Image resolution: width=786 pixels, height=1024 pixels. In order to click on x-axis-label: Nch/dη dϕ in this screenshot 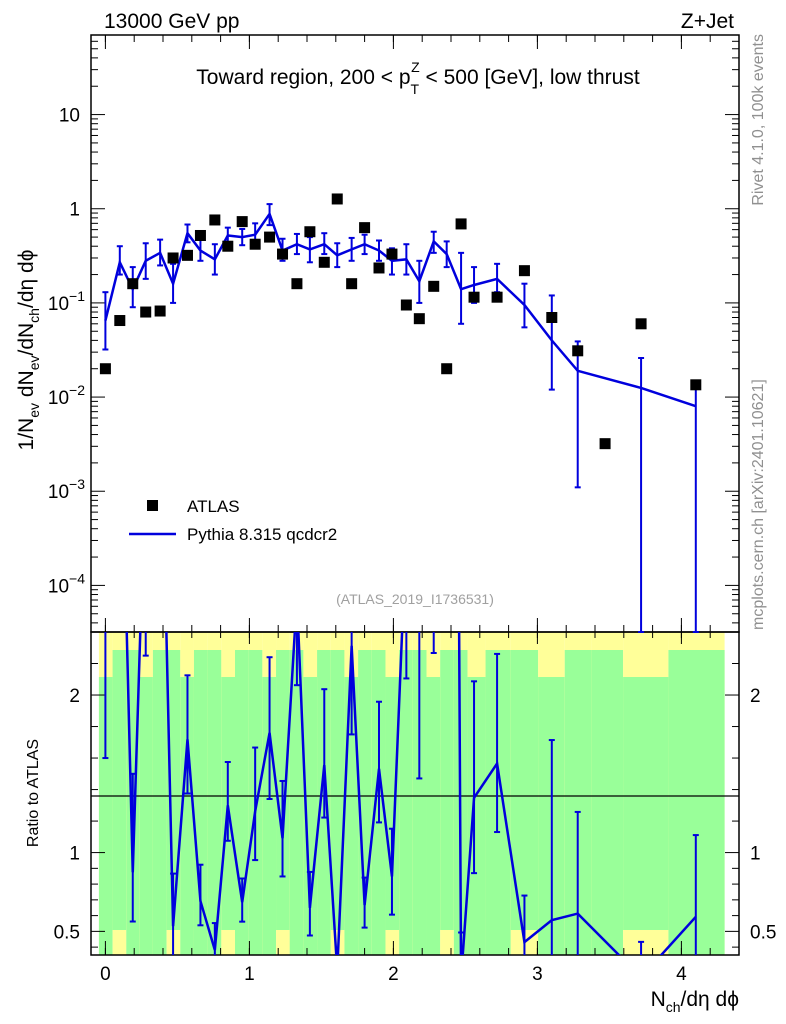, I will do `click(695, 1001)`.